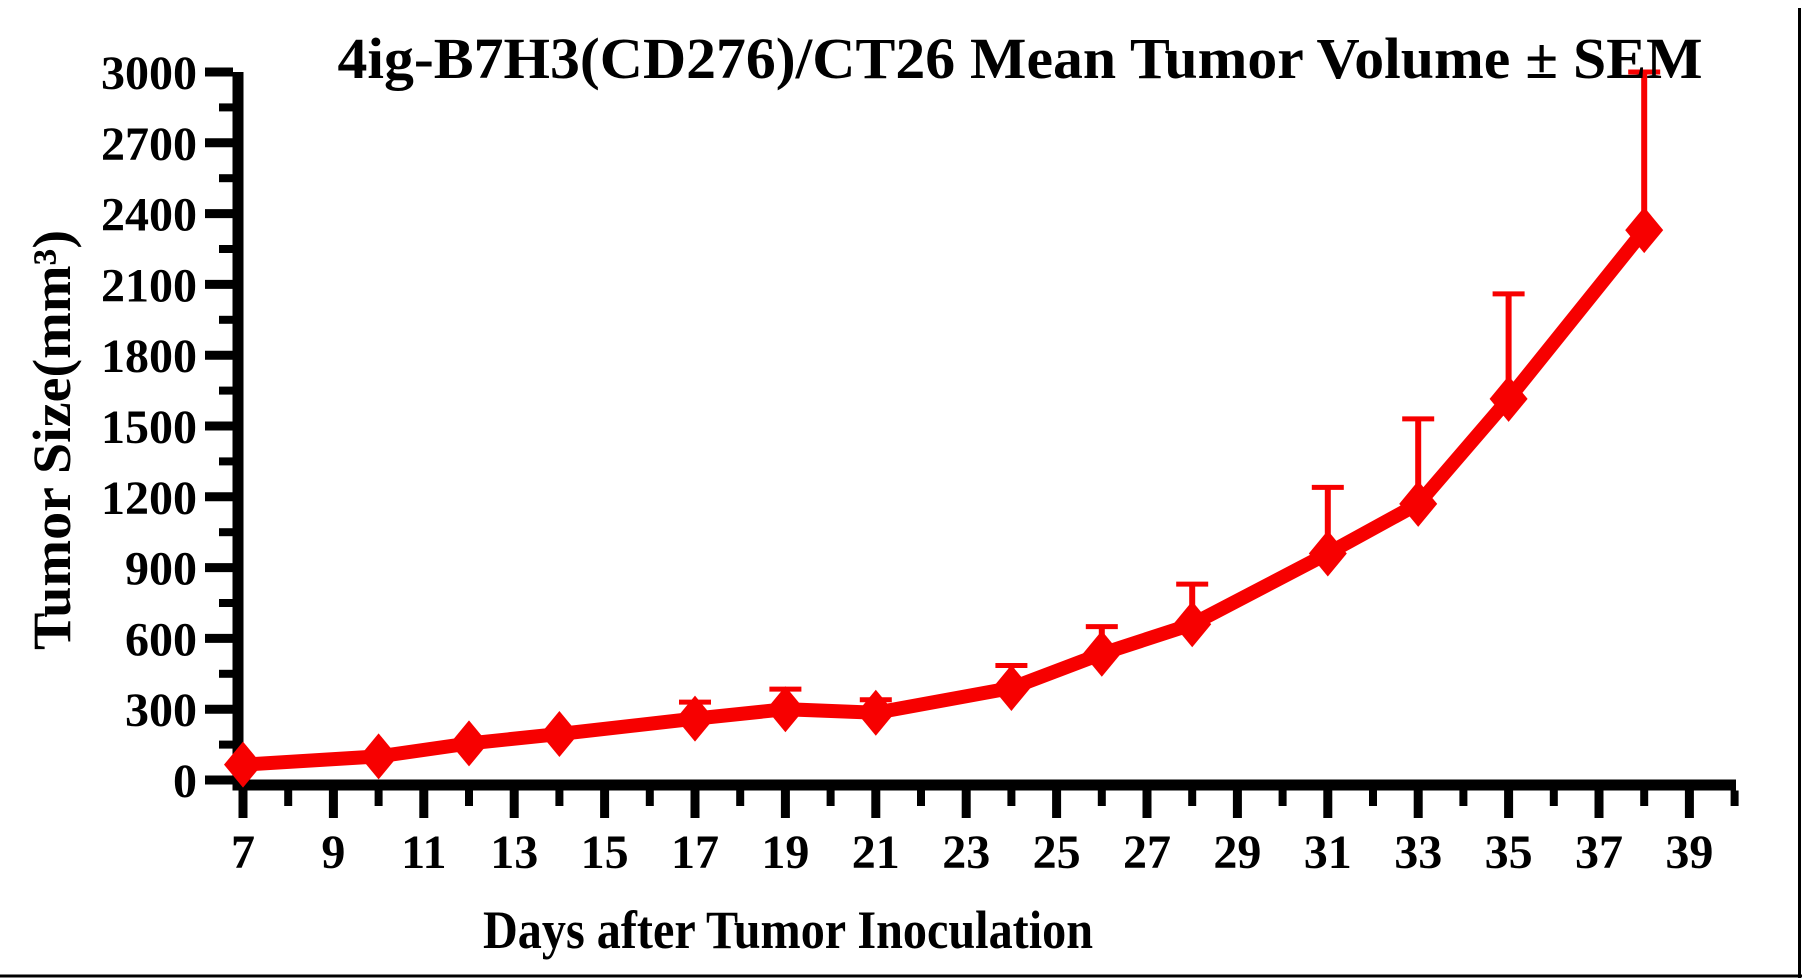 The image size is (1802, 978). I want to click on y-tick-label: 1500, so click(149, 427).